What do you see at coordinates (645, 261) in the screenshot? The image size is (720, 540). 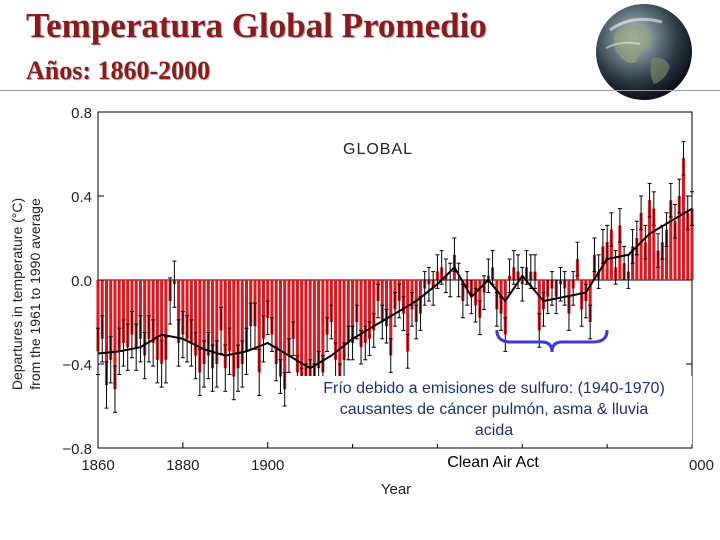 I see `bar-1989` at bounding box center [645, 261].